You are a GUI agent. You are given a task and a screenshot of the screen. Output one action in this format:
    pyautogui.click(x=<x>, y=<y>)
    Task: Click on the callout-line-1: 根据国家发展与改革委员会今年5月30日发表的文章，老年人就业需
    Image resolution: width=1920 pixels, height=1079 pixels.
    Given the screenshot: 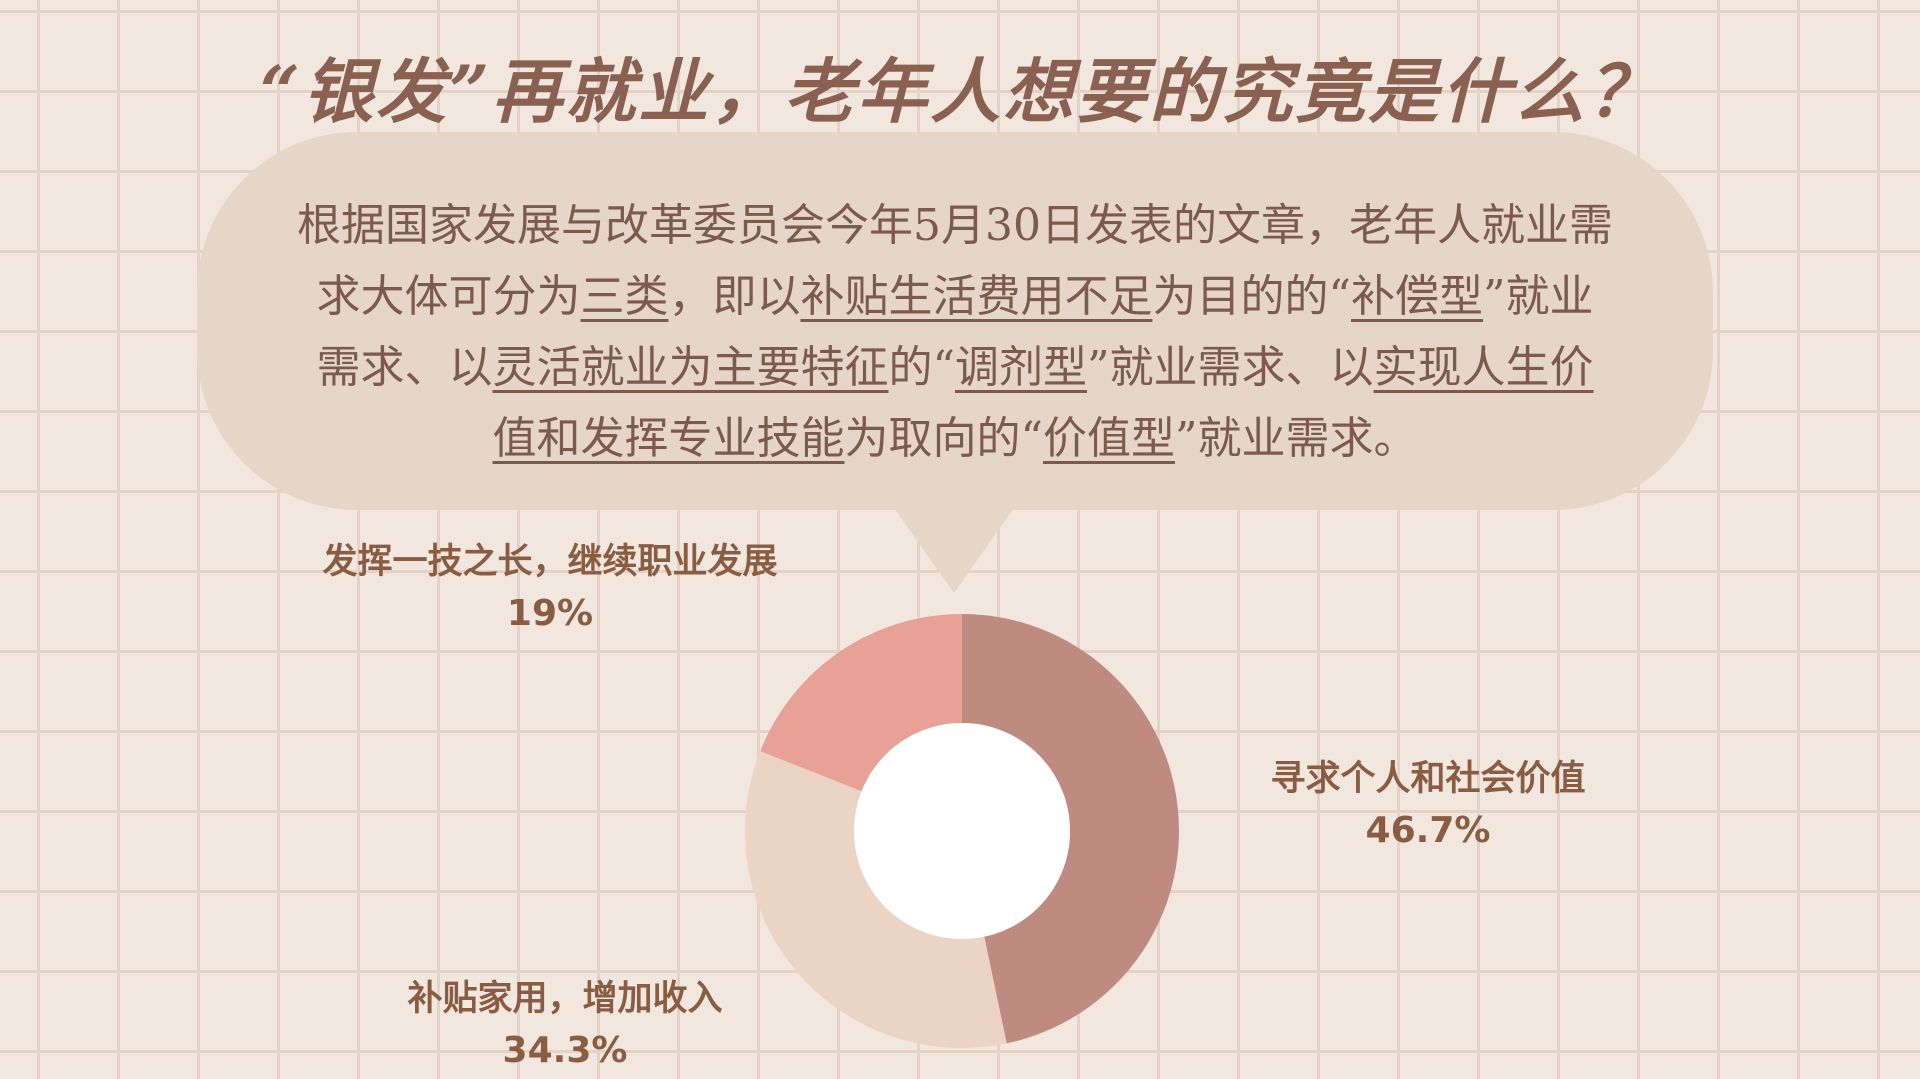 What is the action you would take?
    pyautogui.click(x=955, y=225)
    